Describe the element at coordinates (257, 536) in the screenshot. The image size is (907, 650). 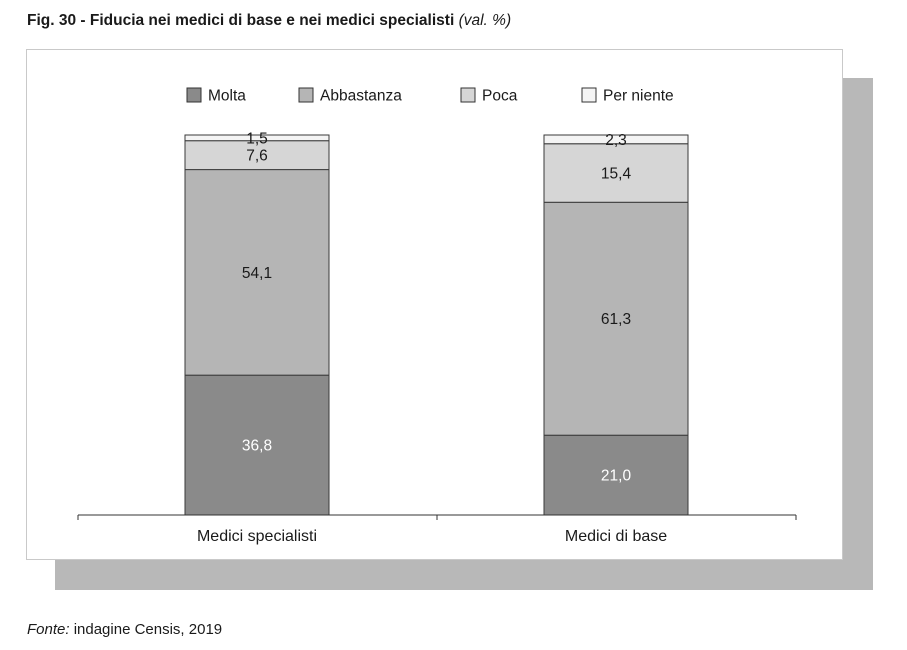
I see `x-tick-label-medici-specialisti: Medici specialisti` at that location.